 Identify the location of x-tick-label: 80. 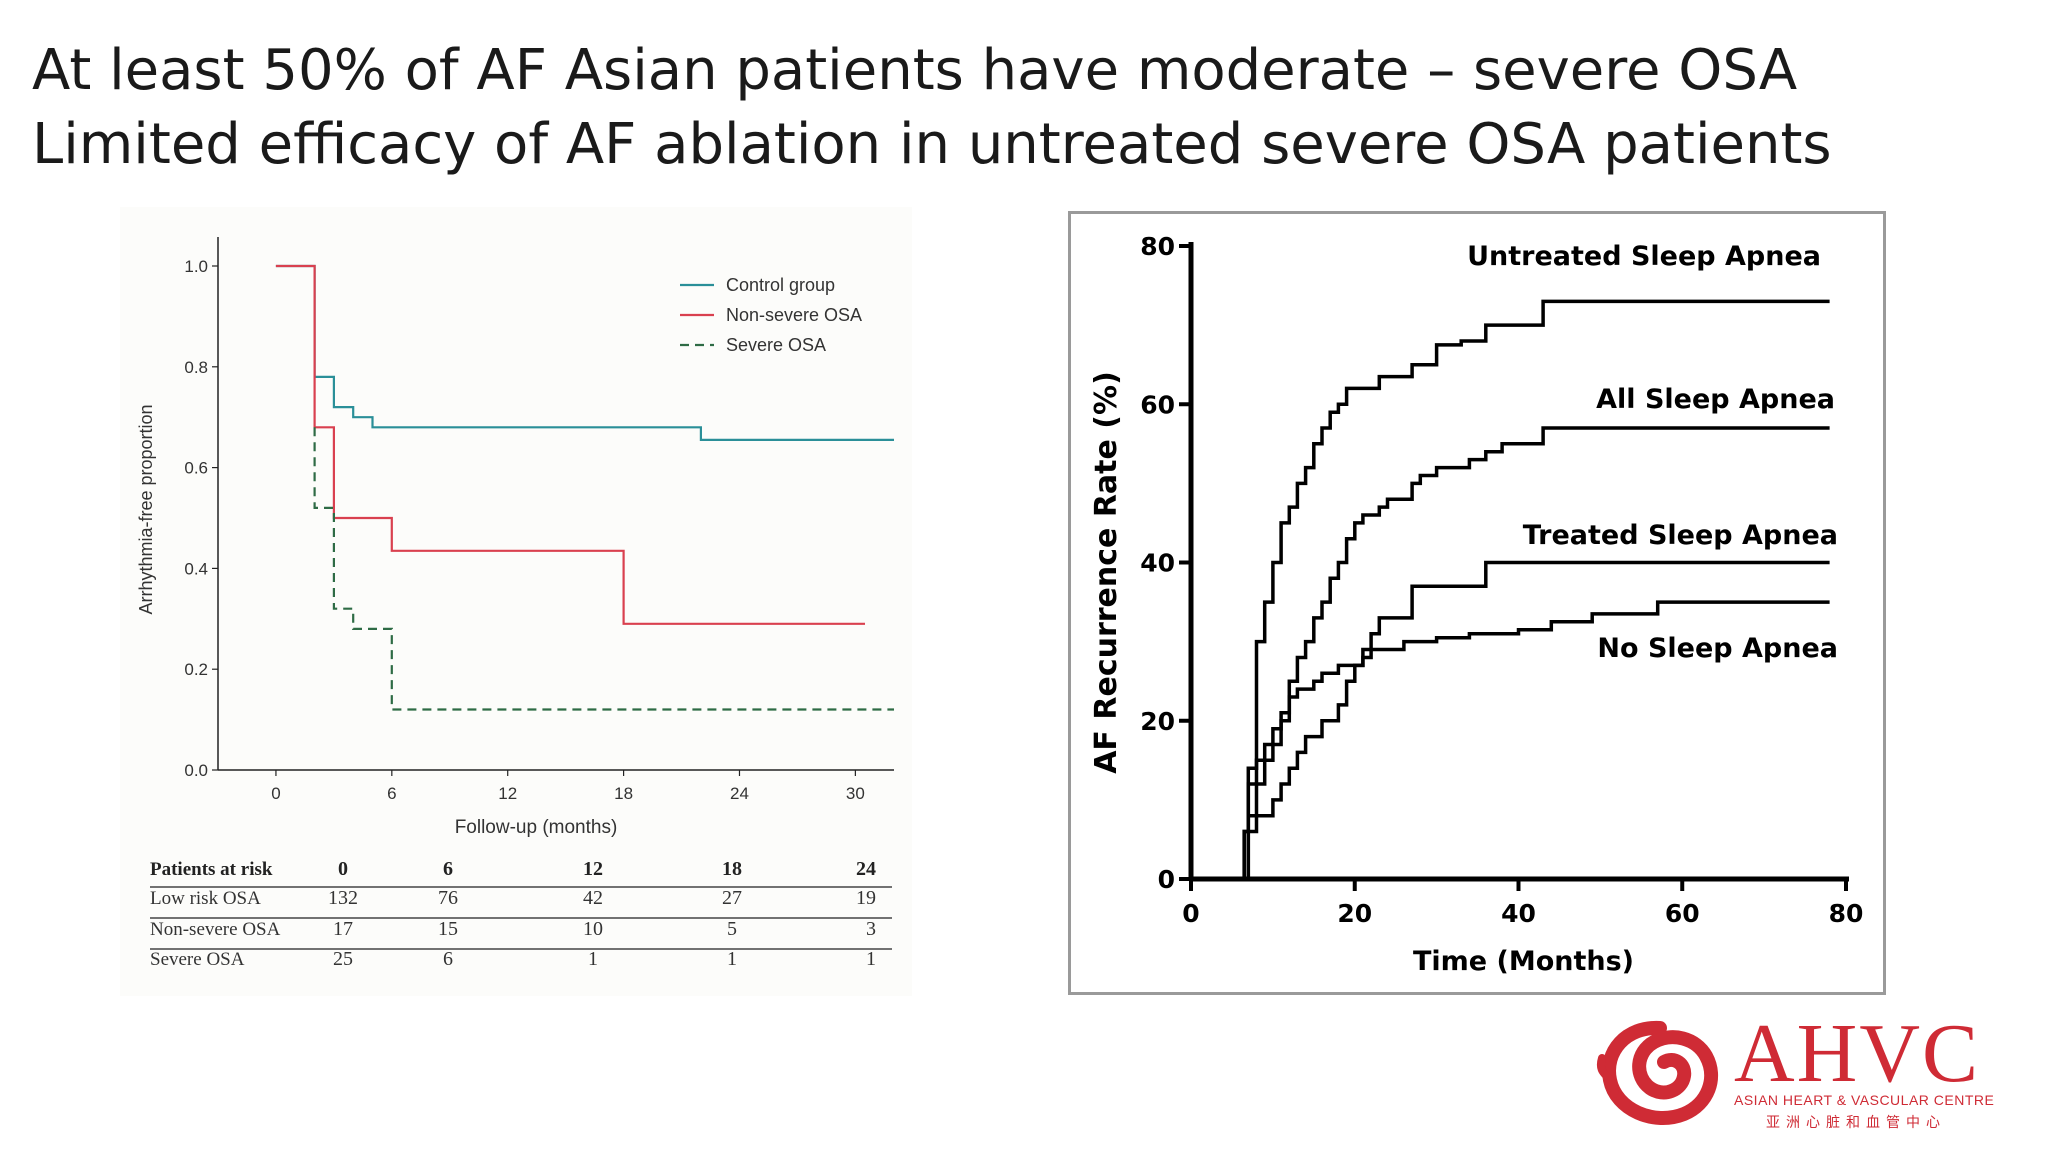
(1846, 913).